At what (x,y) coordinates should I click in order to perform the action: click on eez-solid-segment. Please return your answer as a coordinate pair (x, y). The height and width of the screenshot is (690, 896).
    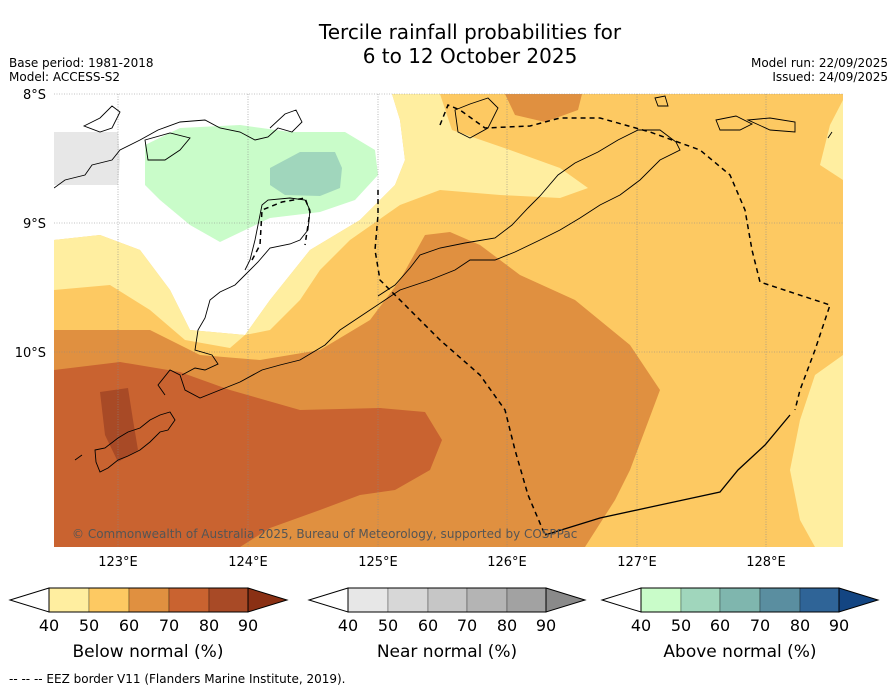
    Looking at the image, I should click on (667, 475).